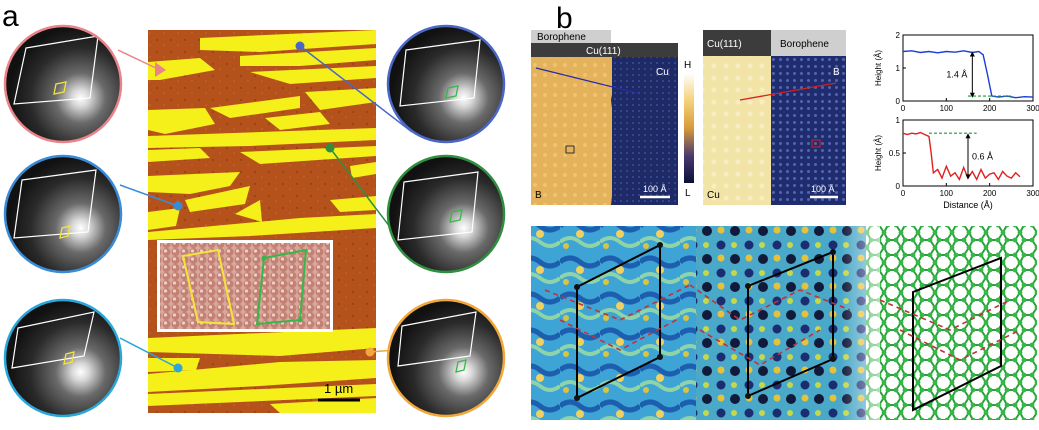 The height and width of the screenshot is (430, 1039). What do you see at coordinates (662, 72) in the screenshot?
I see `stm-left-label-cu: Cu` at bounding box center [662, 72].